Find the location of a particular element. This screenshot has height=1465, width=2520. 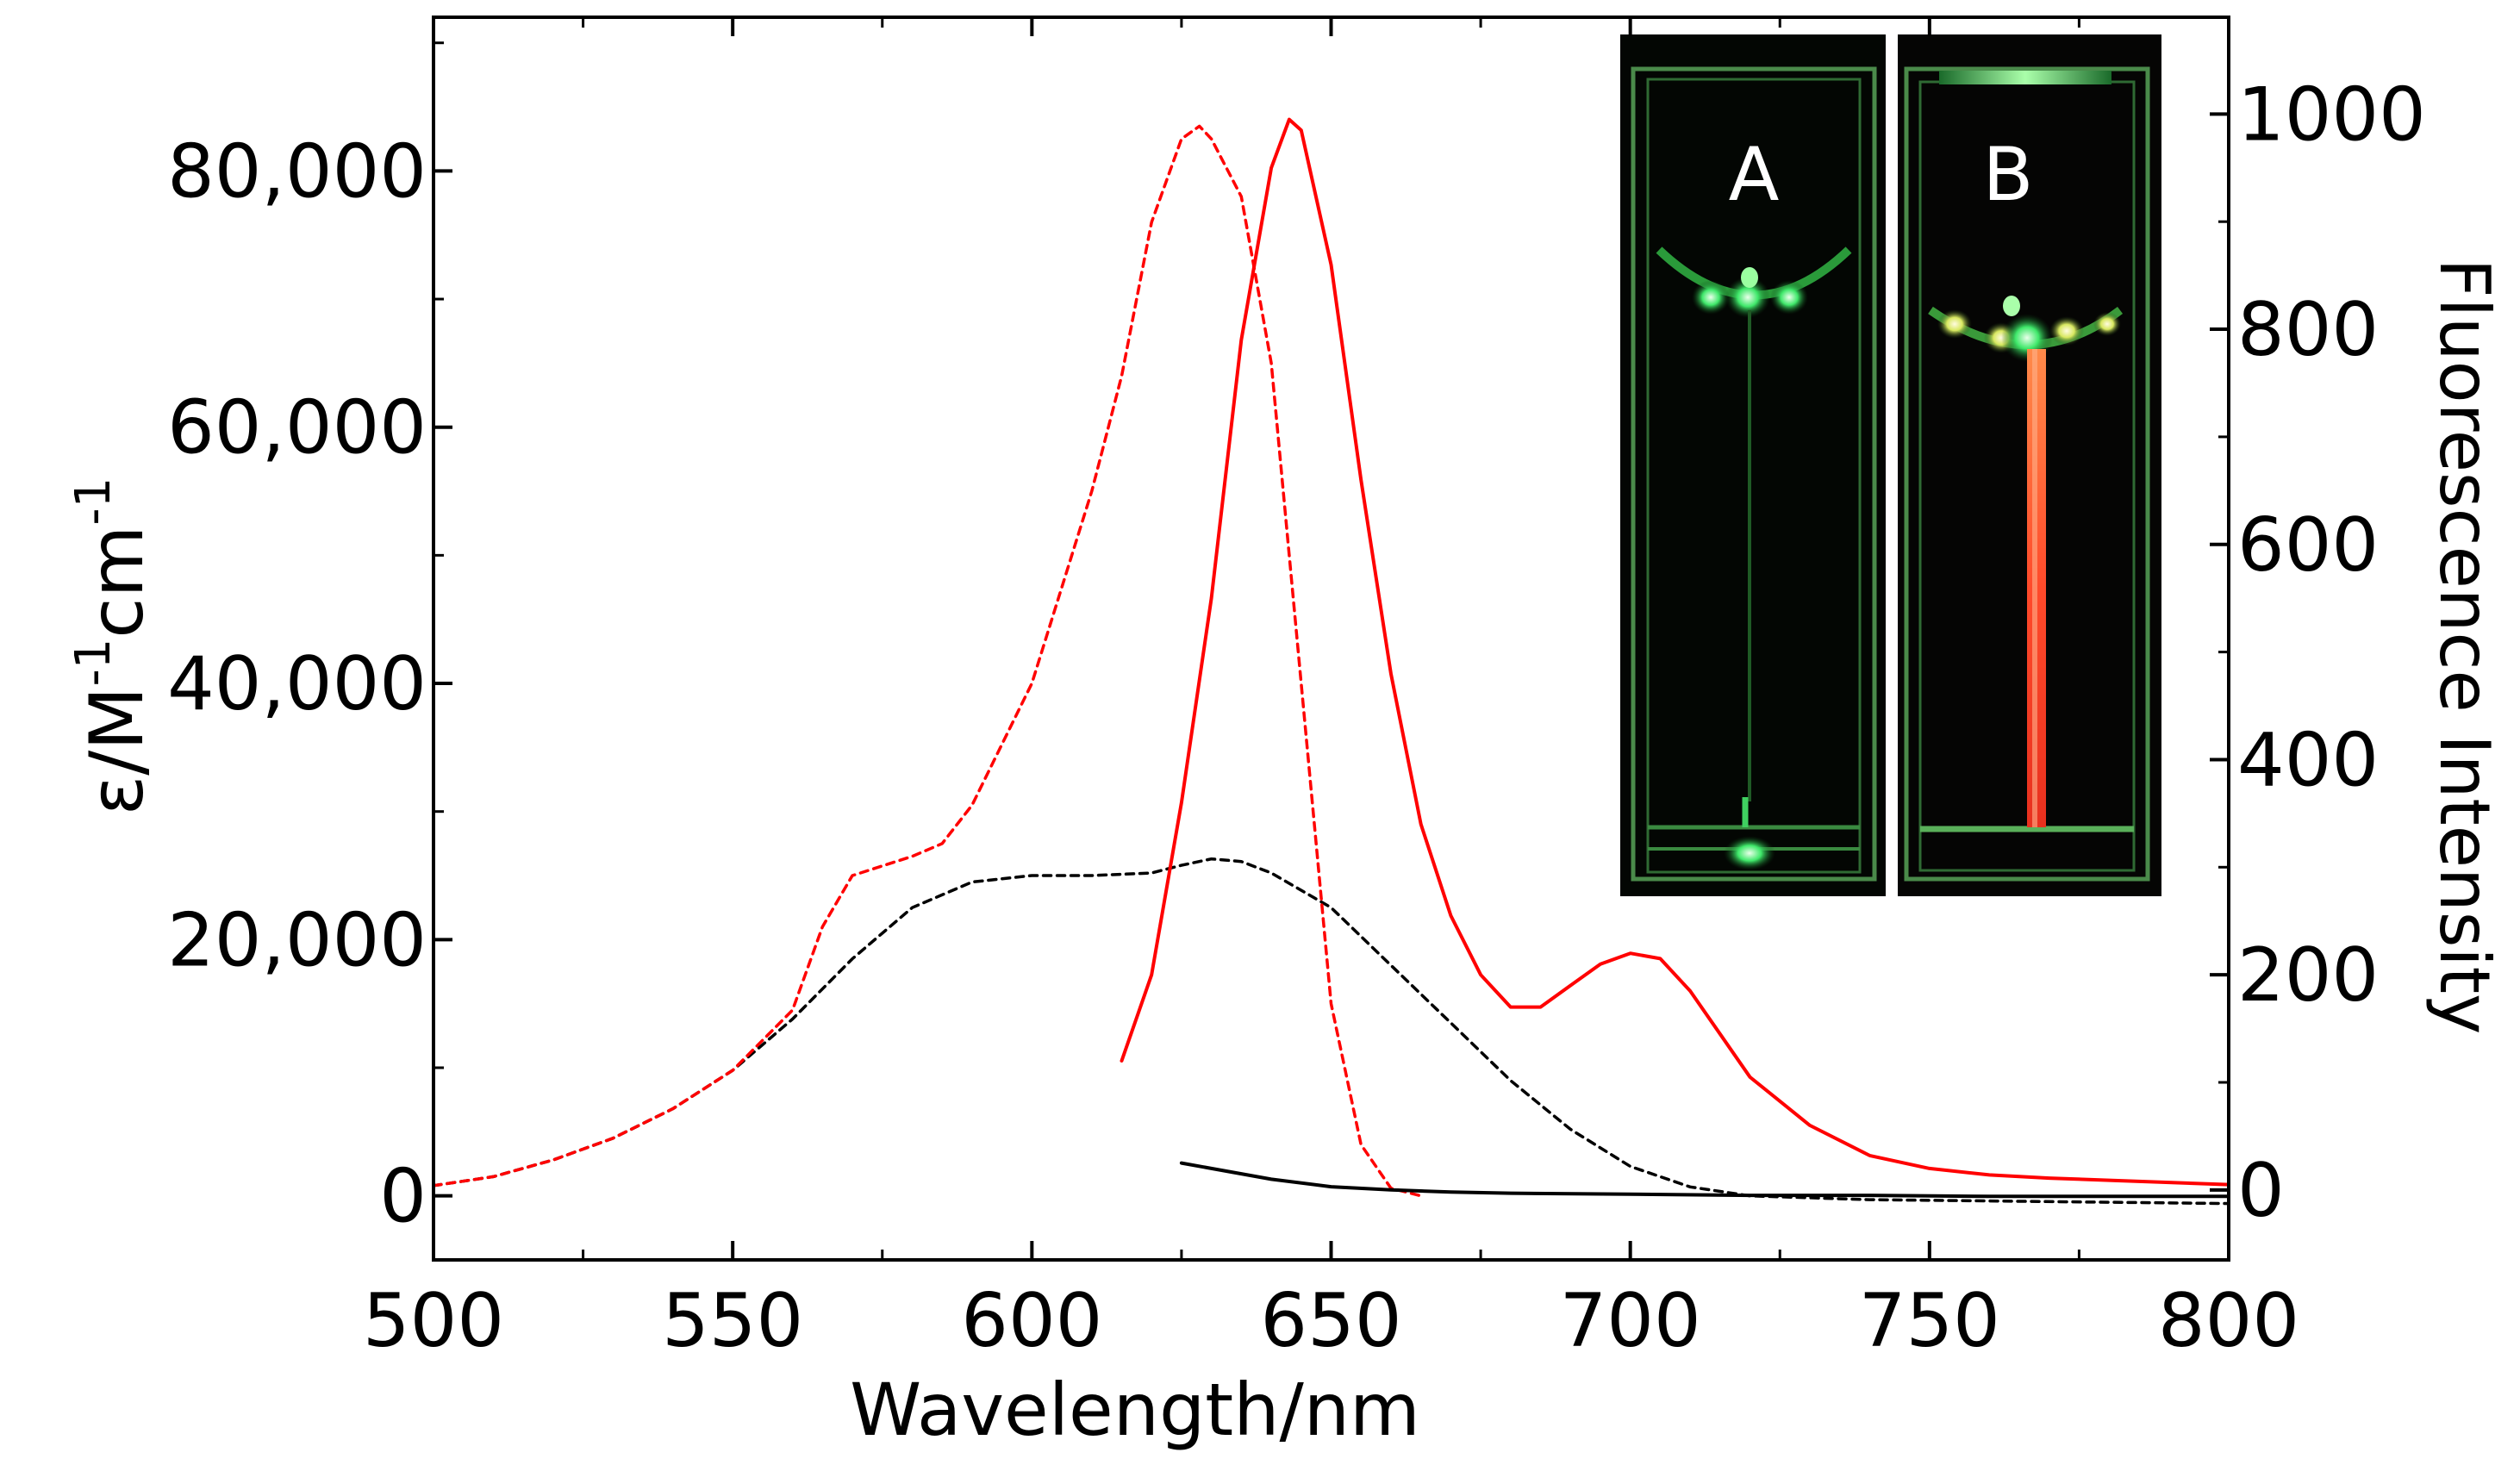

y-label-sup2: -1 is located at coordinates (94, 502).